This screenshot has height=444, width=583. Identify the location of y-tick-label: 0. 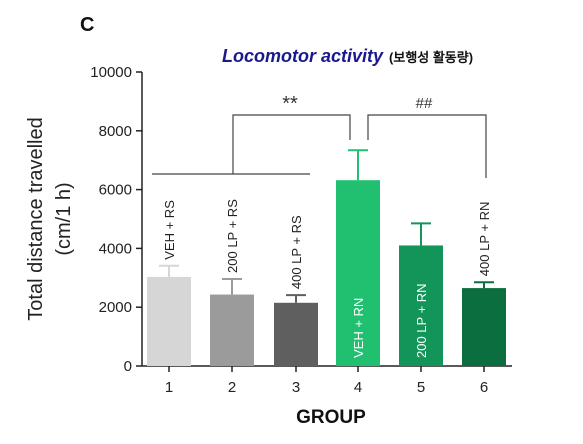
(128, 366).